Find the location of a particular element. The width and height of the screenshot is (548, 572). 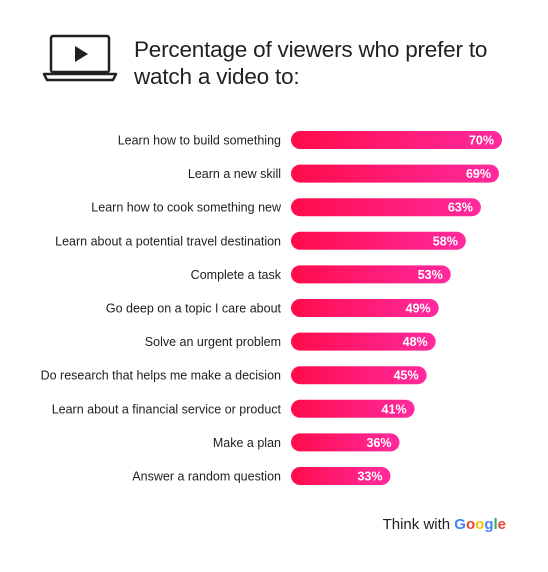

footer-brand: Think with Google is located at coordinates (444, 524).